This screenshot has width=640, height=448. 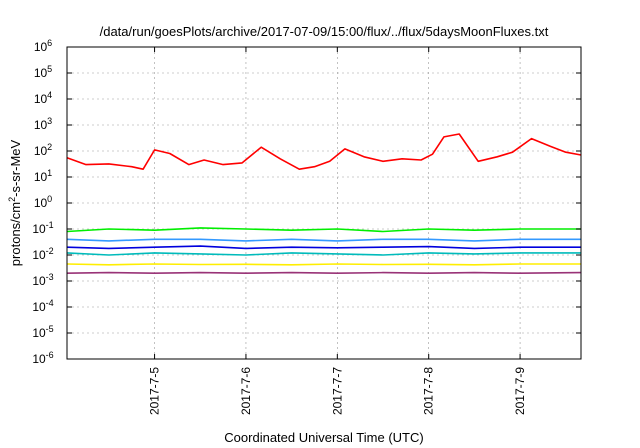 I want to click on y-tick-label: 10¹, so click(x=43, y=176).